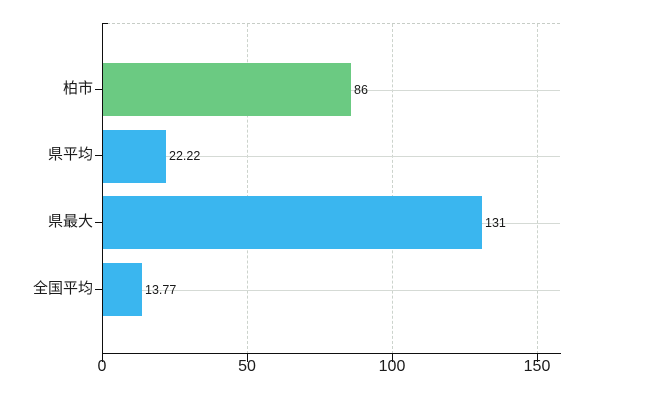 This screenshot has width=650, height=400. What do you see at coordinates (102, 188) in the screenshot?
I see `y-axis-line` at bounding box center [102, 188].